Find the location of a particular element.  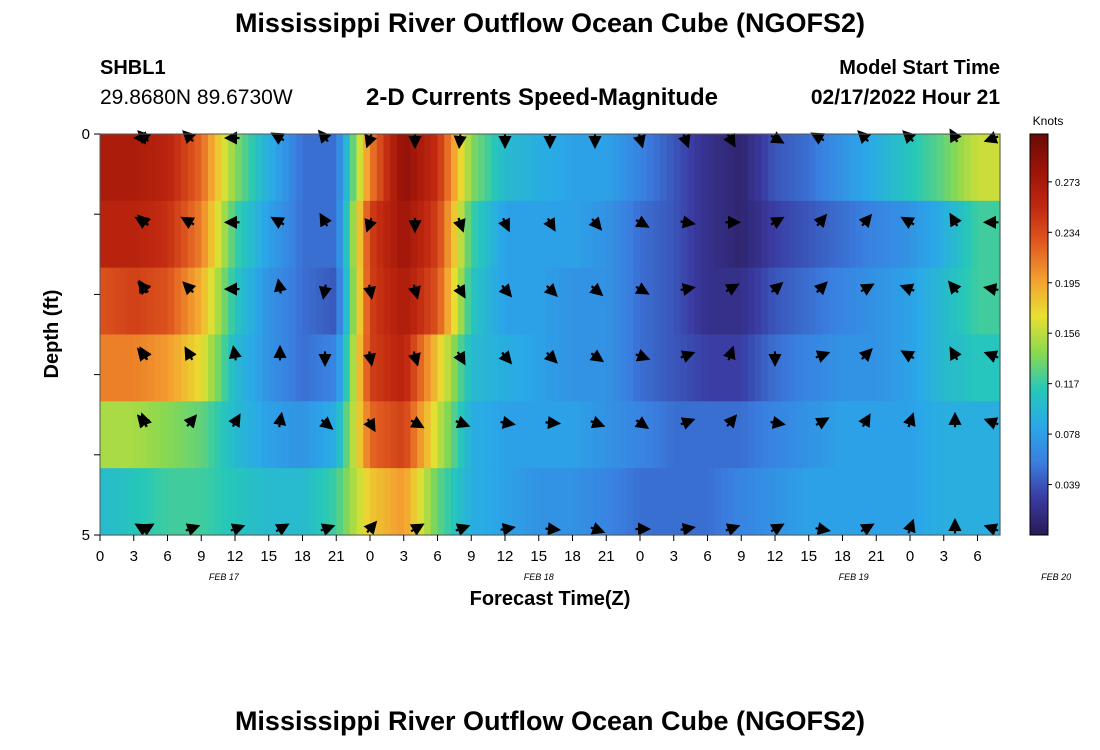

colorbar-tick-label: 0.195 is located at coordinates (1067, 284).